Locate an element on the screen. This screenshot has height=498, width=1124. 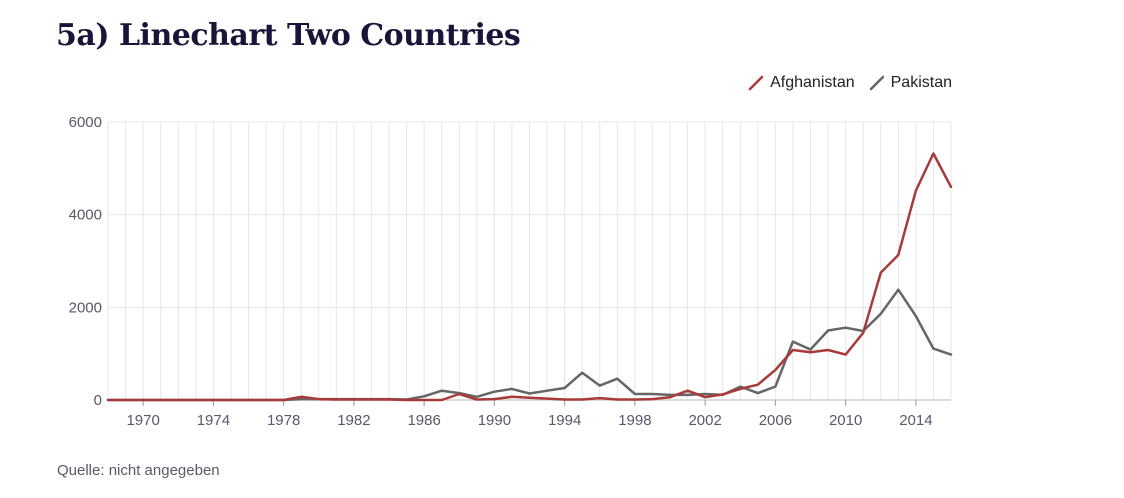
x-tick-label: 1994 is located at coordinates (564, 420).